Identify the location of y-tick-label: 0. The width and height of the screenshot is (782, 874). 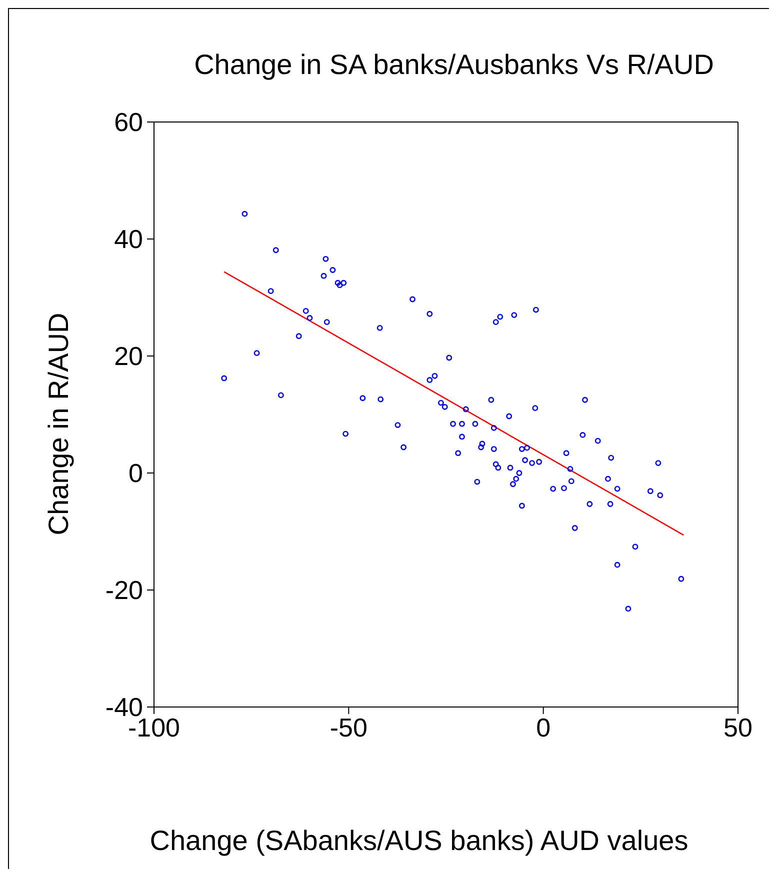
(135, 473).